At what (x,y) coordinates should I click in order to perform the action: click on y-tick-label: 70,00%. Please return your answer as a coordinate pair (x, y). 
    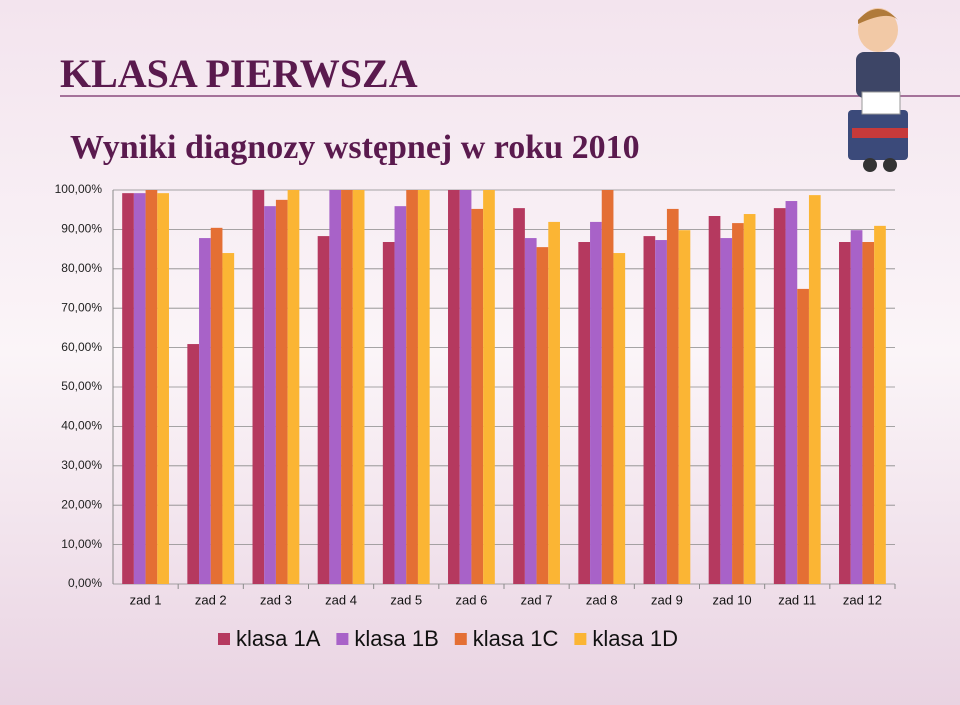
    Looking at the image, I should click on (81, 307).